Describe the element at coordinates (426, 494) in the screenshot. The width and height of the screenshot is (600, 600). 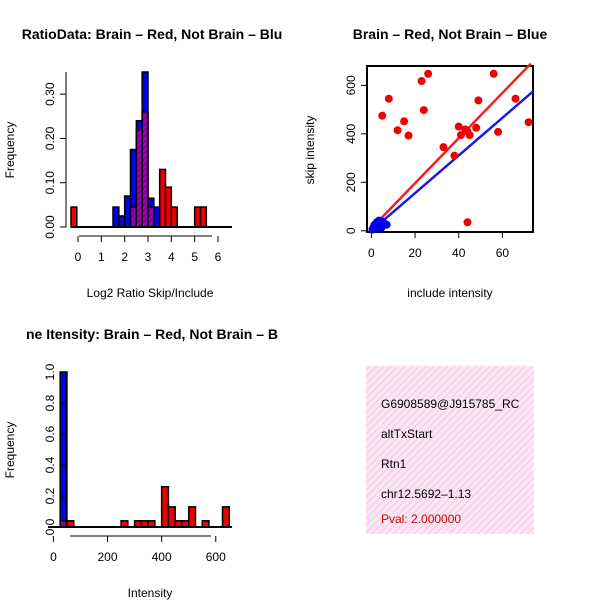
I see `genomic-location: chr12.5692–1.13` at that location.